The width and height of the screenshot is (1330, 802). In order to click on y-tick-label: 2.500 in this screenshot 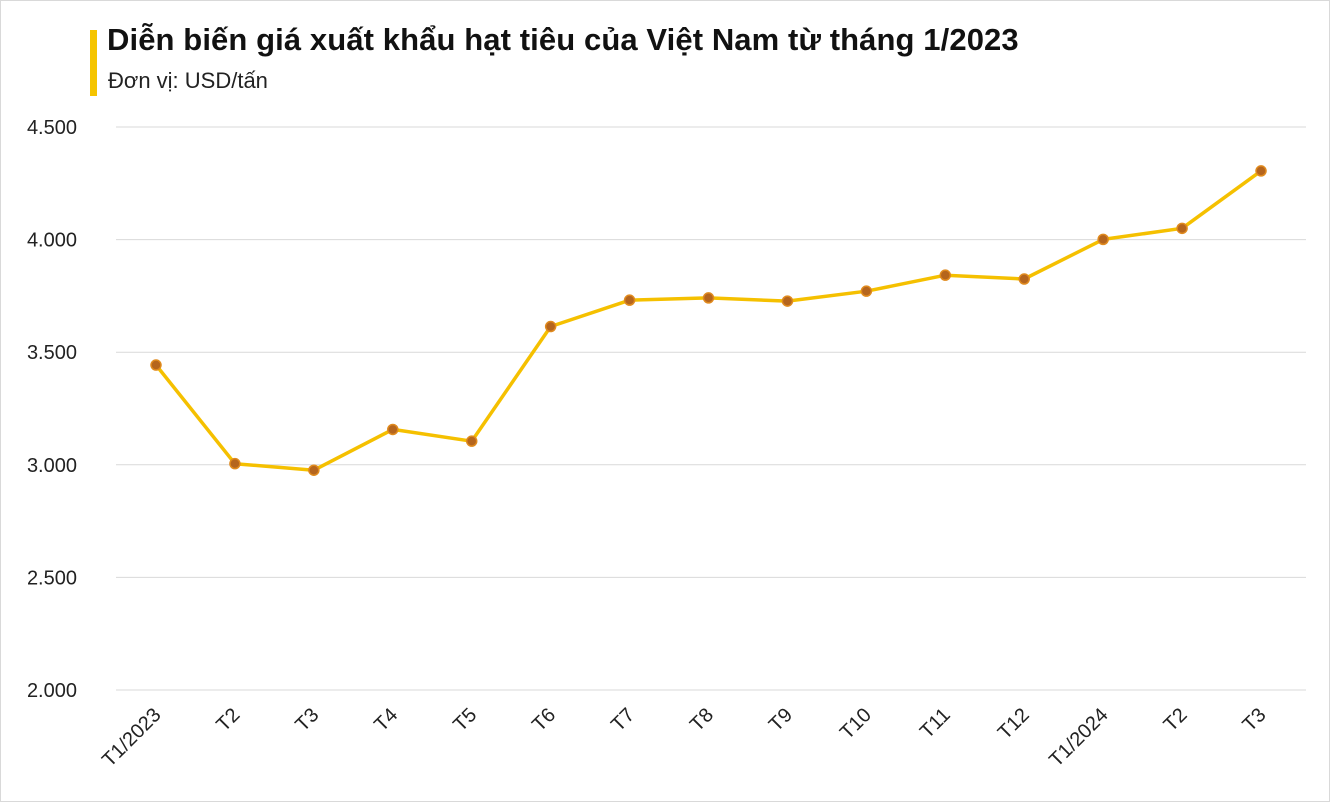, I will do `click(52, 578)`.